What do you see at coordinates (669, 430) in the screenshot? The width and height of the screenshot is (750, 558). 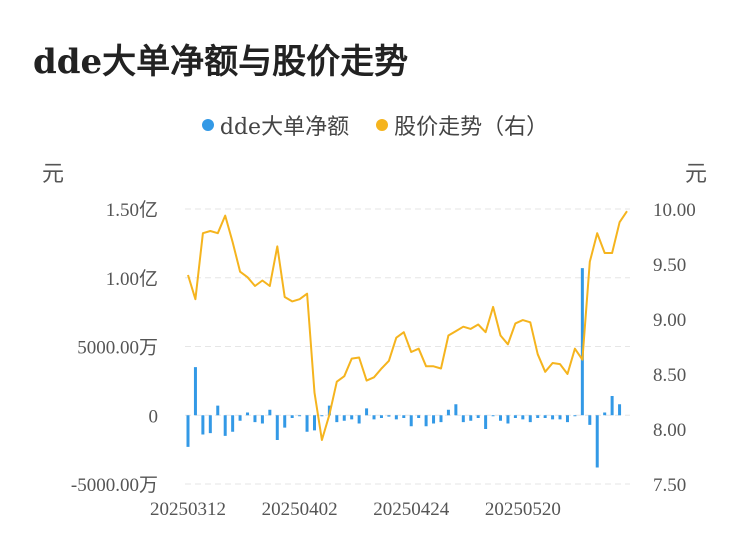 I see `right-tick-label: 8.00` at bounding box center [669, 430].